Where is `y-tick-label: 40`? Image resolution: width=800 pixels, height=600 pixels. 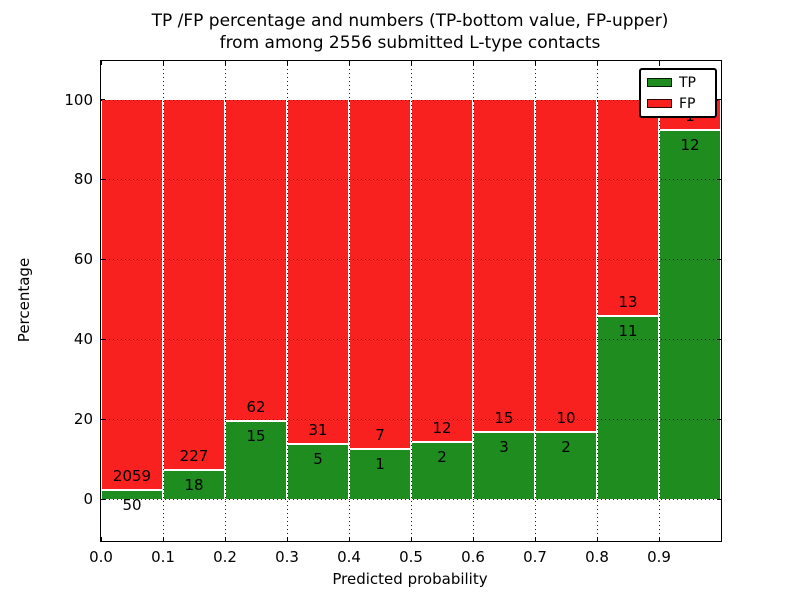
y-tick-label: 40 is located at coordinates (83, 339).